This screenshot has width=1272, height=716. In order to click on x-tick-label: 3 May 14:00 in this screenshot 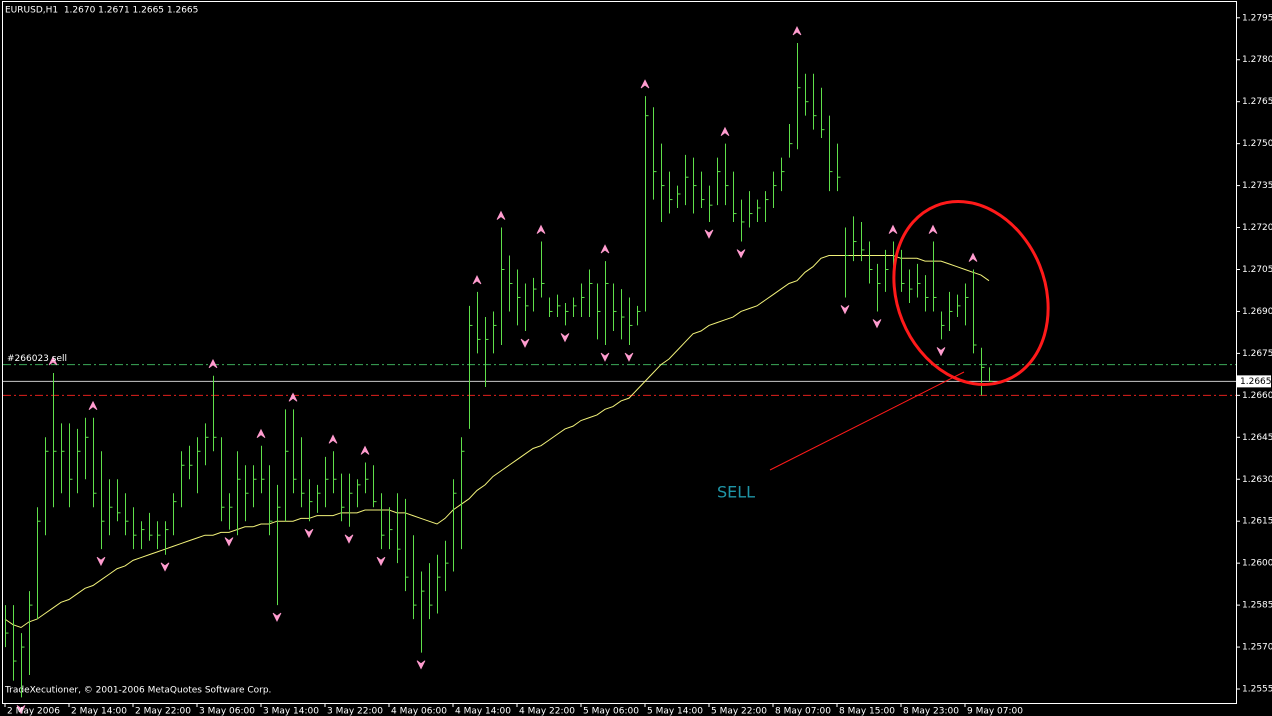, I will do `click(291, 711)`.